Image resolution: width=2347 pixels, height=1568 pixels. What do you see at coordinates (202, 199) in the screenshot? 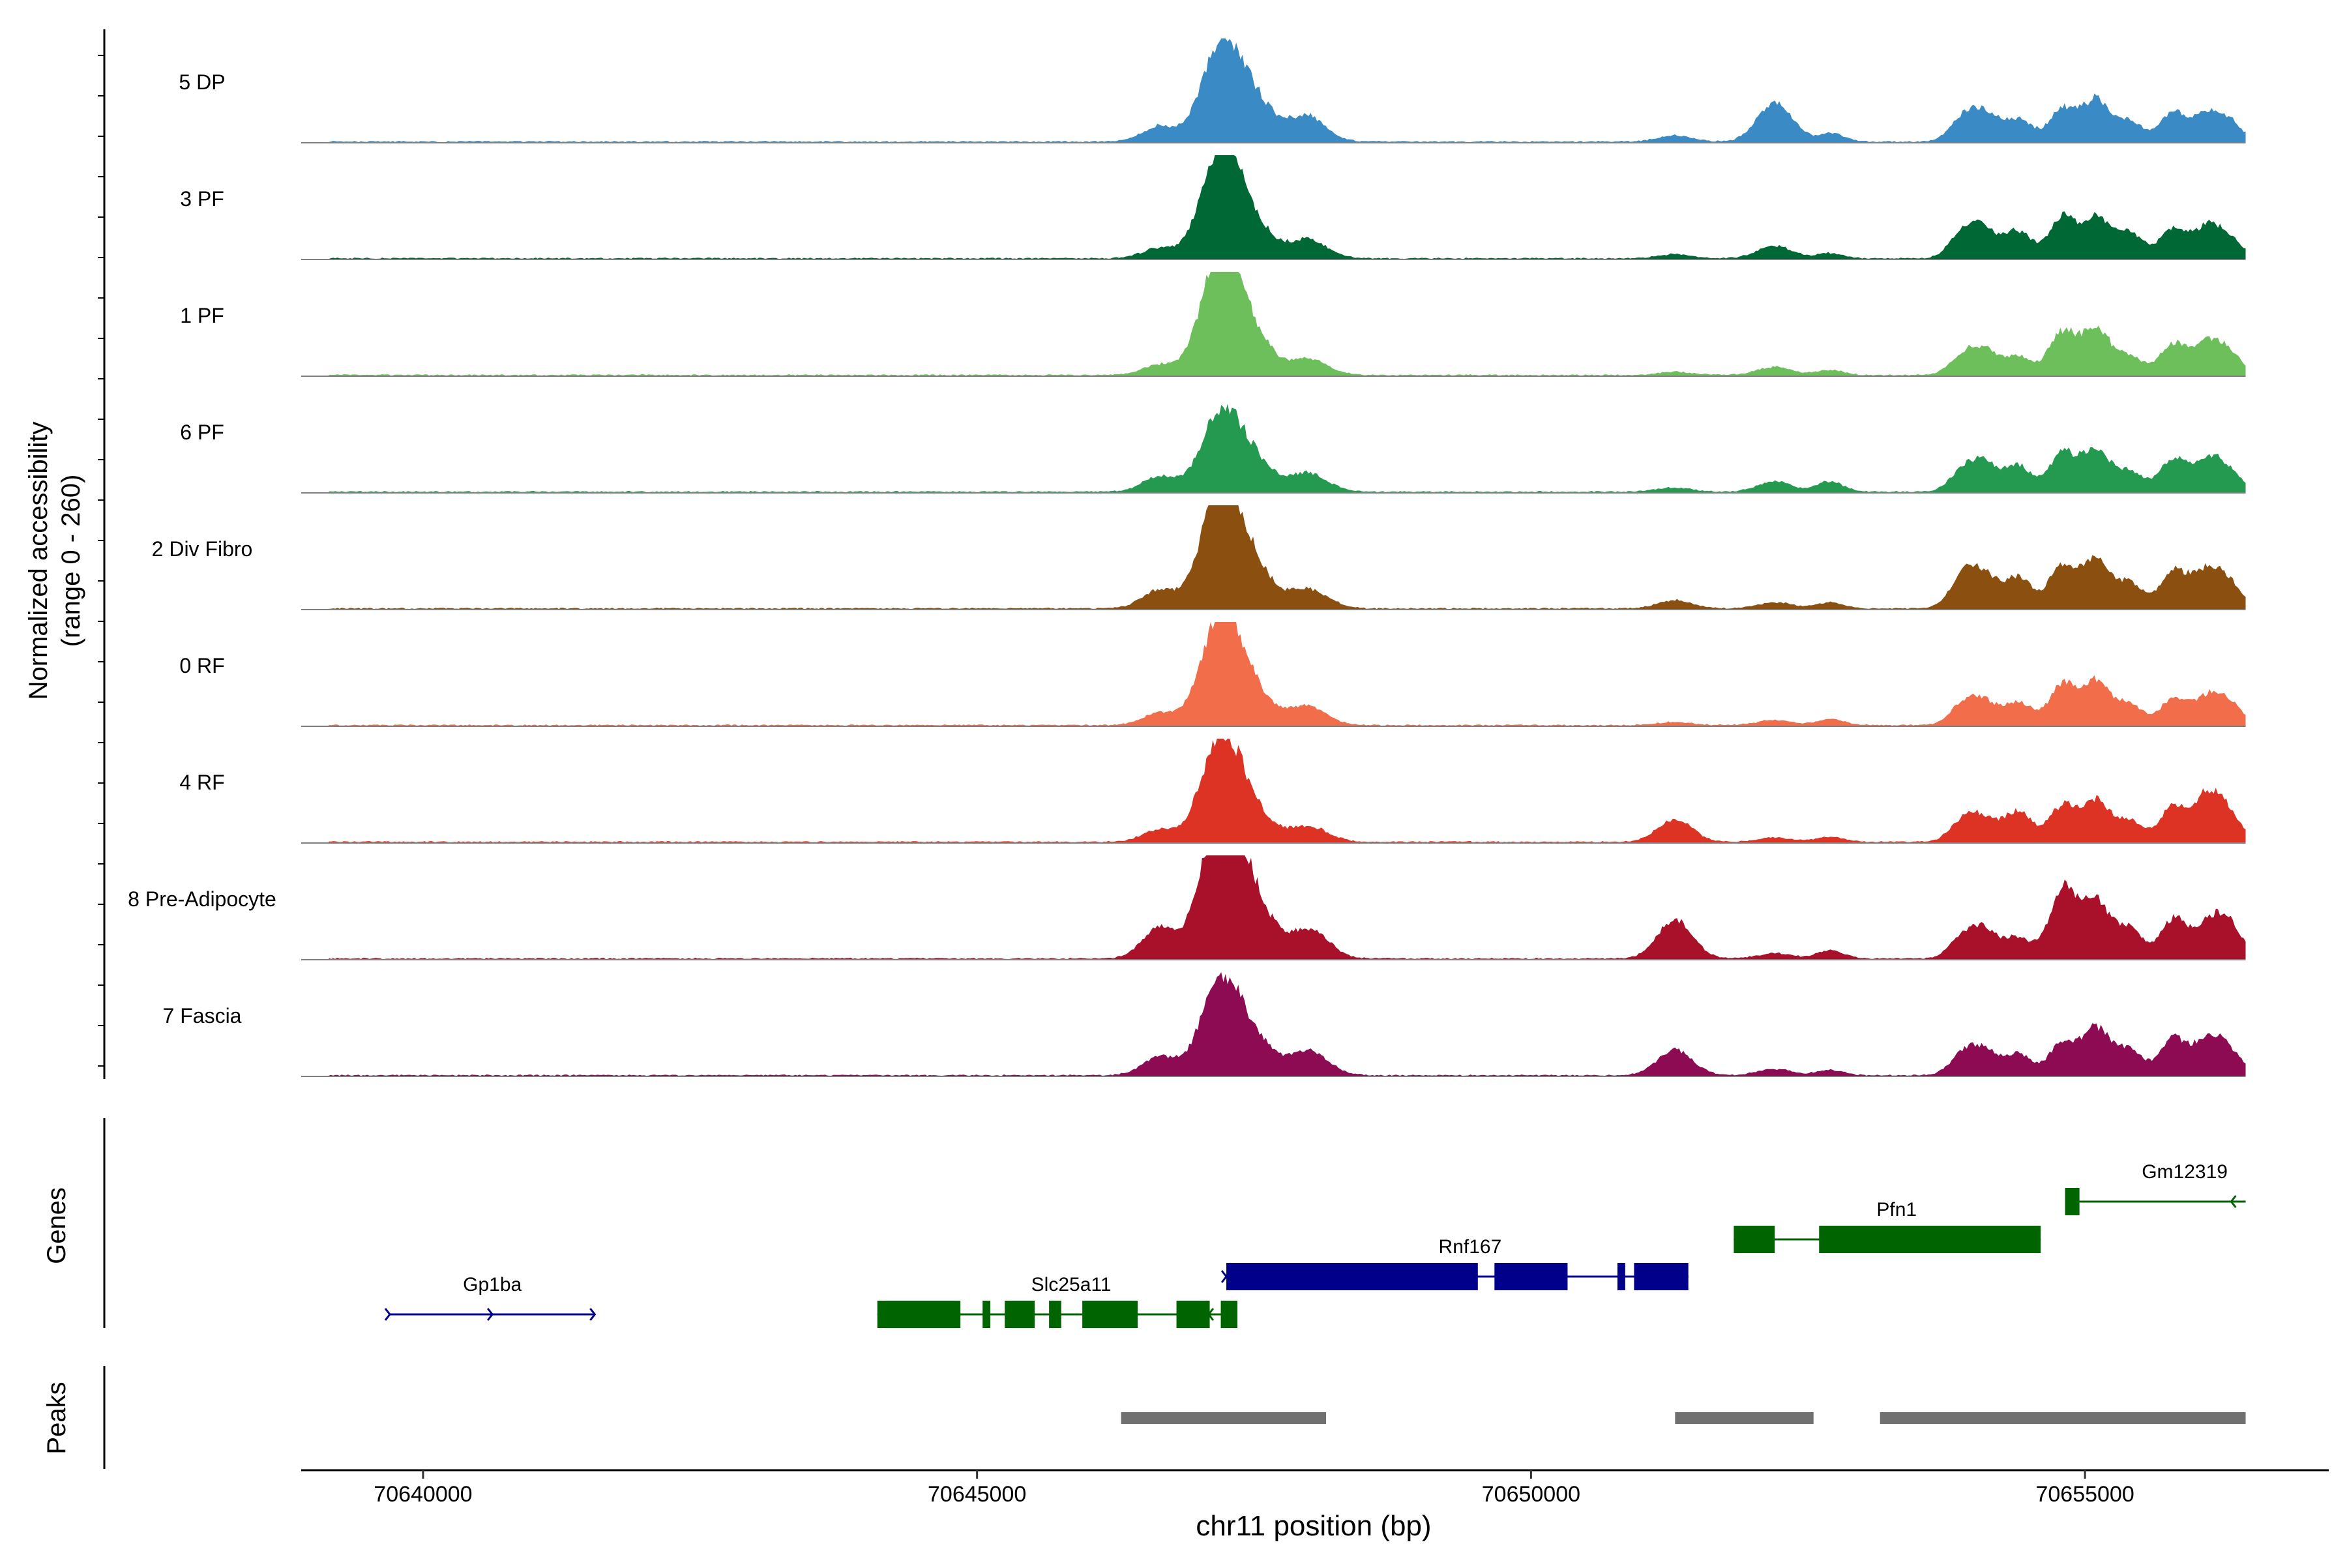
I see `track-label: 3 PF` at bounding box center [202, 199].